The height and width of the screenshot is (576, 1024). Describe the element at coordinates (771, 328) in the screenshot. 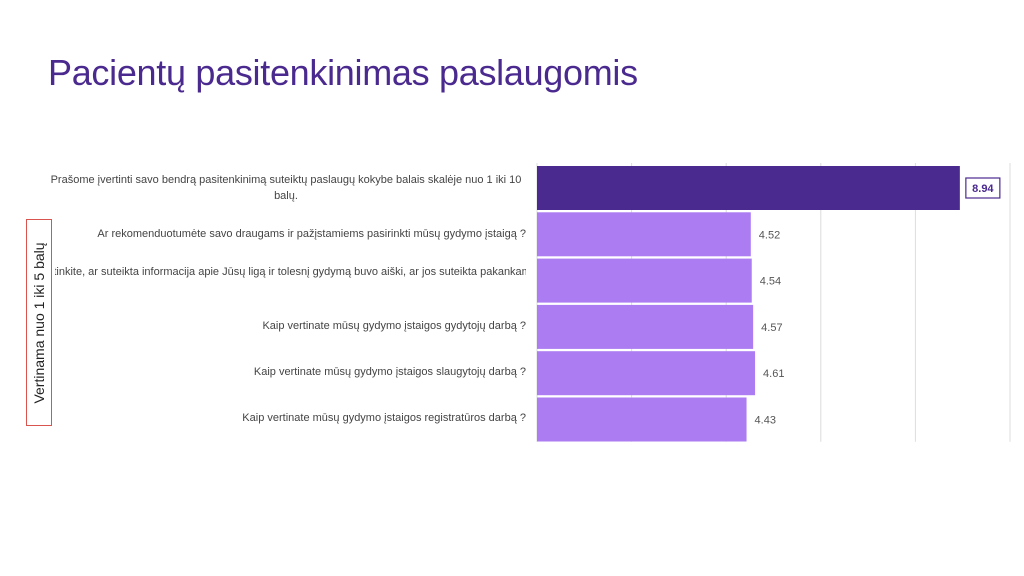

I see `value-label-3: 4.57` at that location.